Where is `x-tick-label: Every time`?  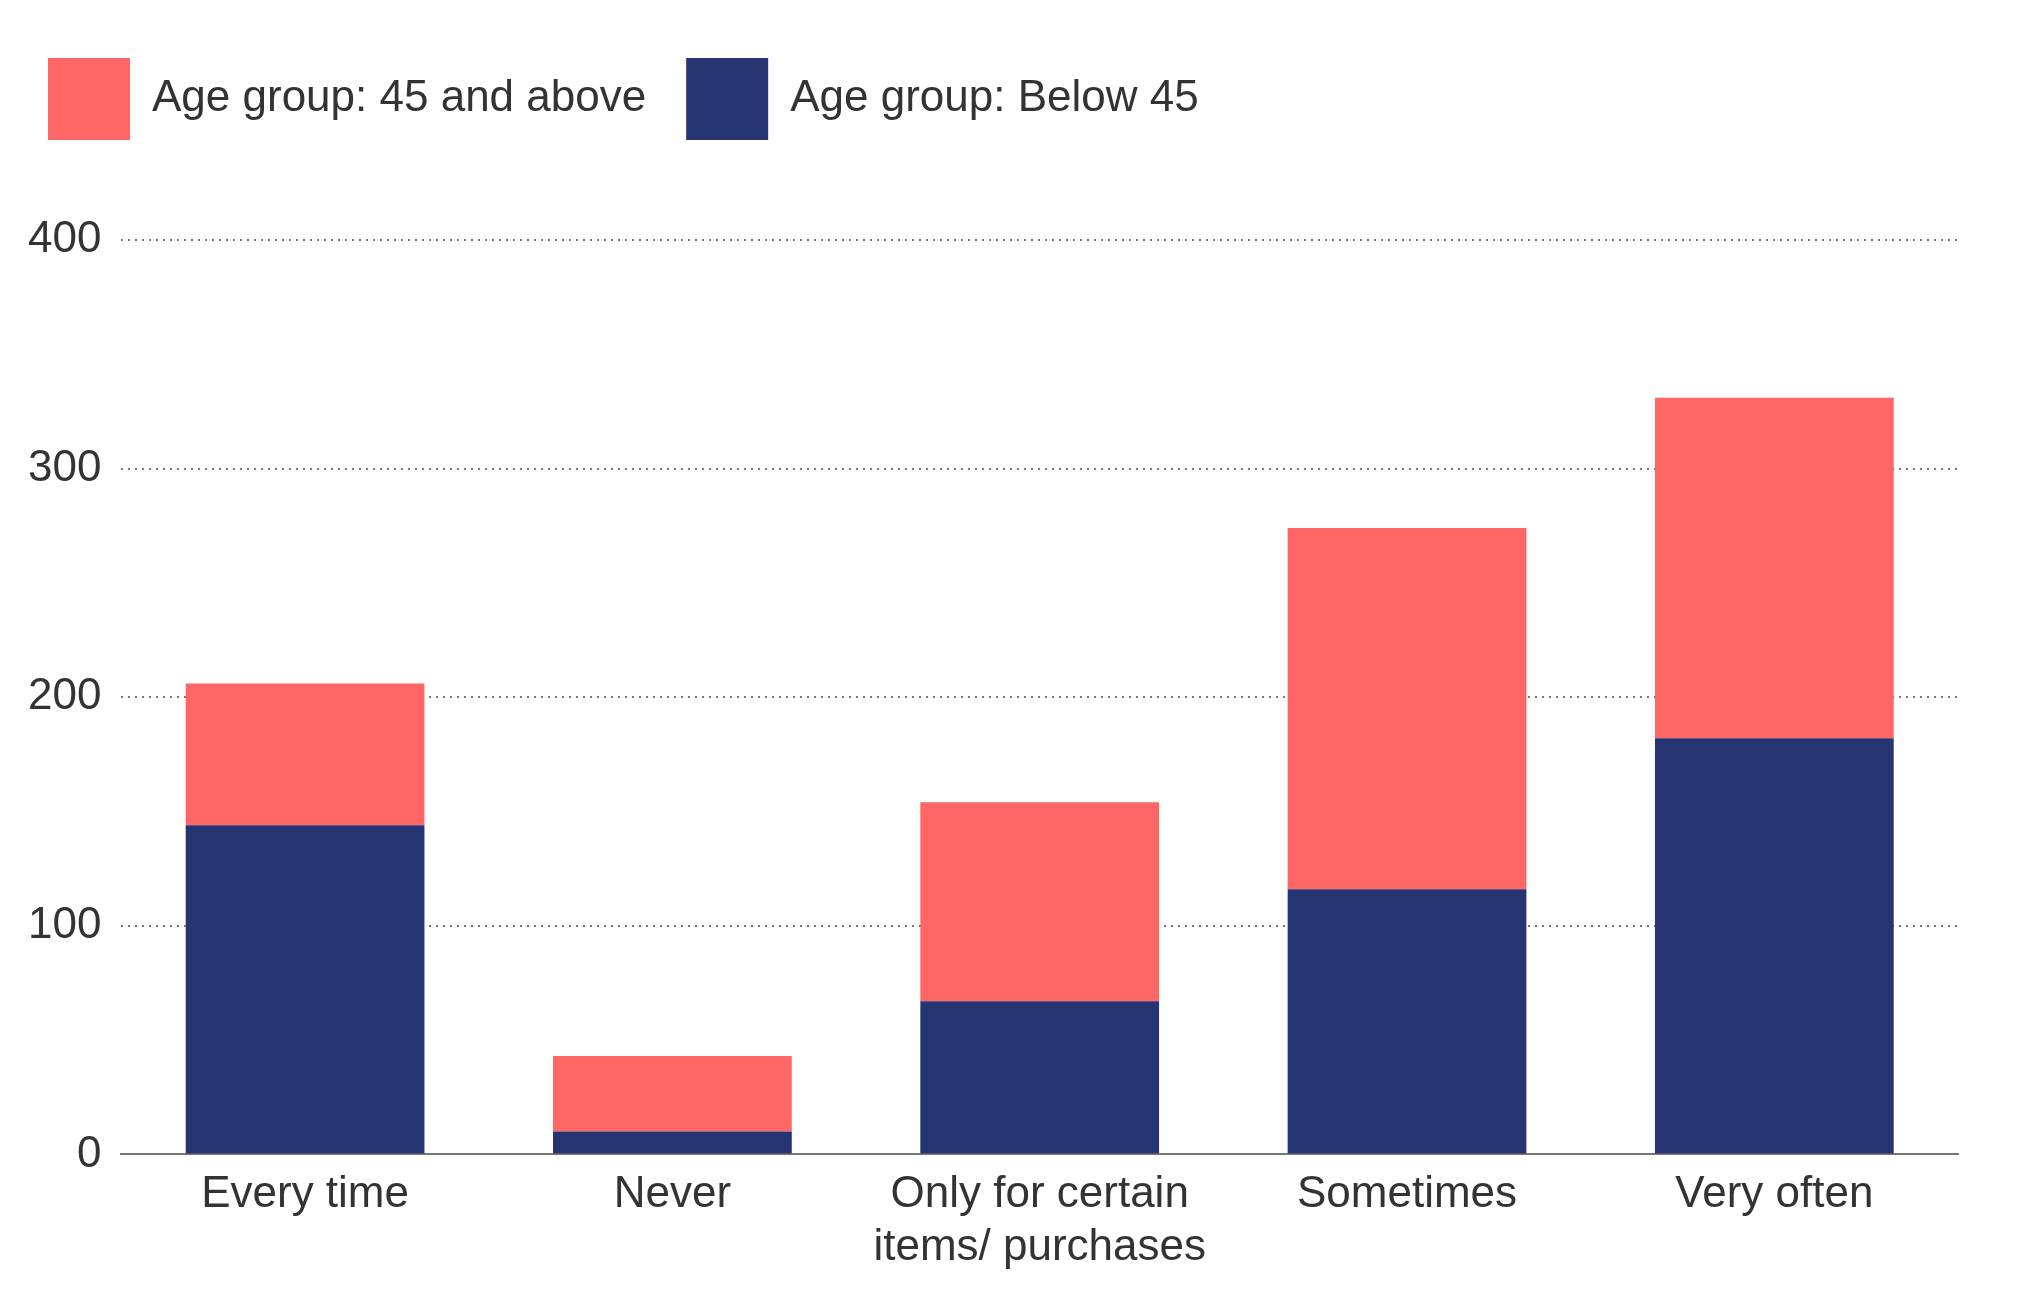
x-tick-label: Every time is located at coordinates (305, 1191).